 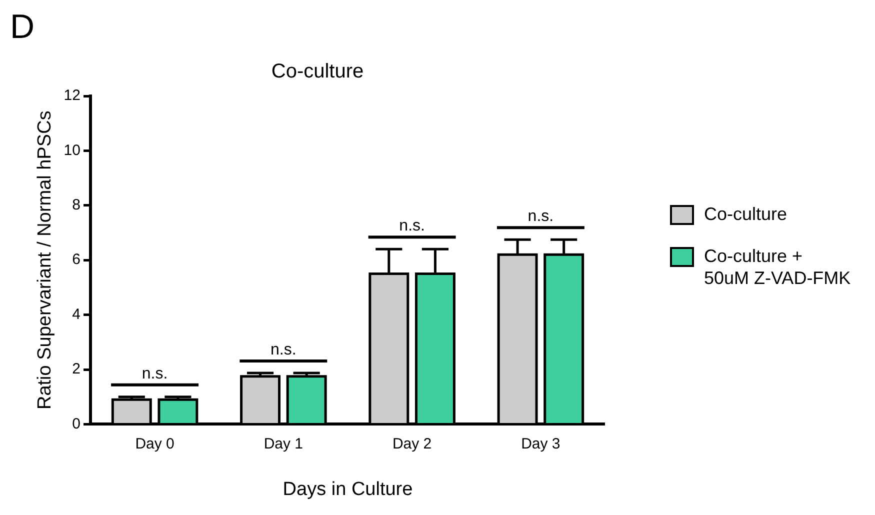 I want to click on y-axis-title: Ratio Supervariant / Normal hPSCs, so click(x=45, y=260).